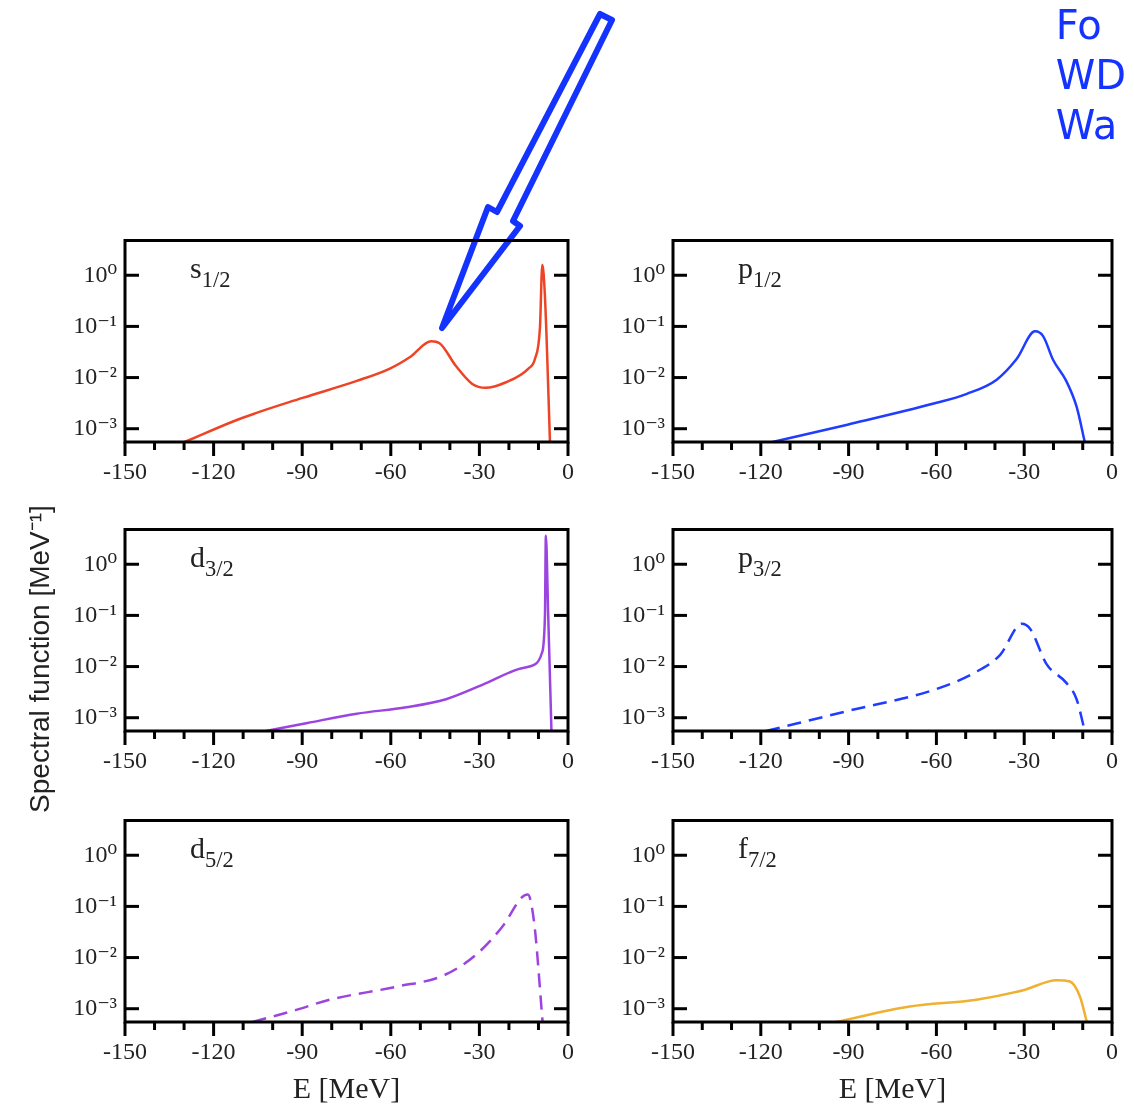  What do you see at coordinates (39, 659) in the screenshot?
I see `y-axis-title: Spectral function [MeV⁻¹]` at bounding box center [39, 659].